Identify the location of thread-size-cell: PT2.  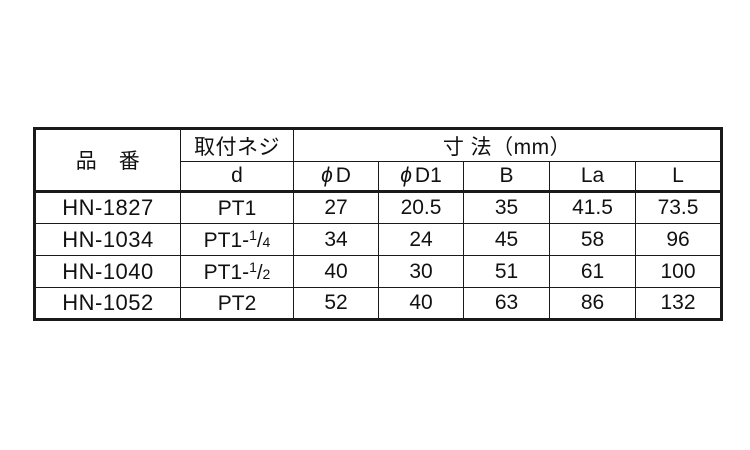
(237, 303).